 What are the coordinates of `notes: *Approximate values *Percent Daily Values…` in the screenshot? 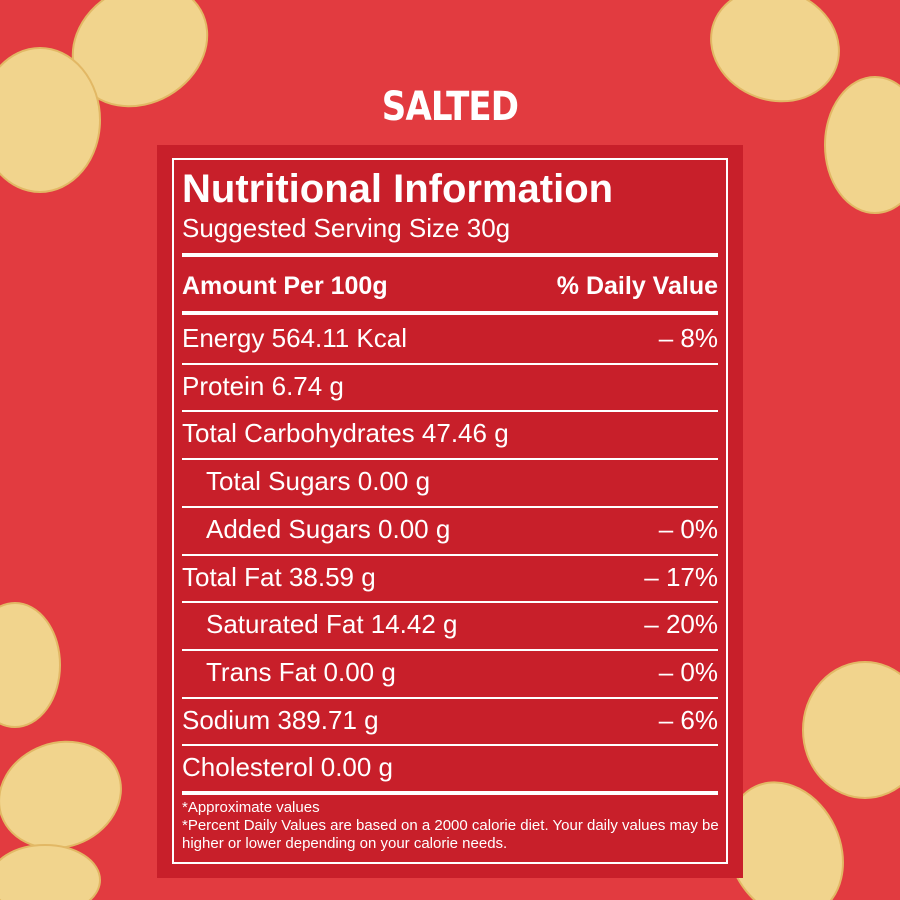 It's located at (452, 826).